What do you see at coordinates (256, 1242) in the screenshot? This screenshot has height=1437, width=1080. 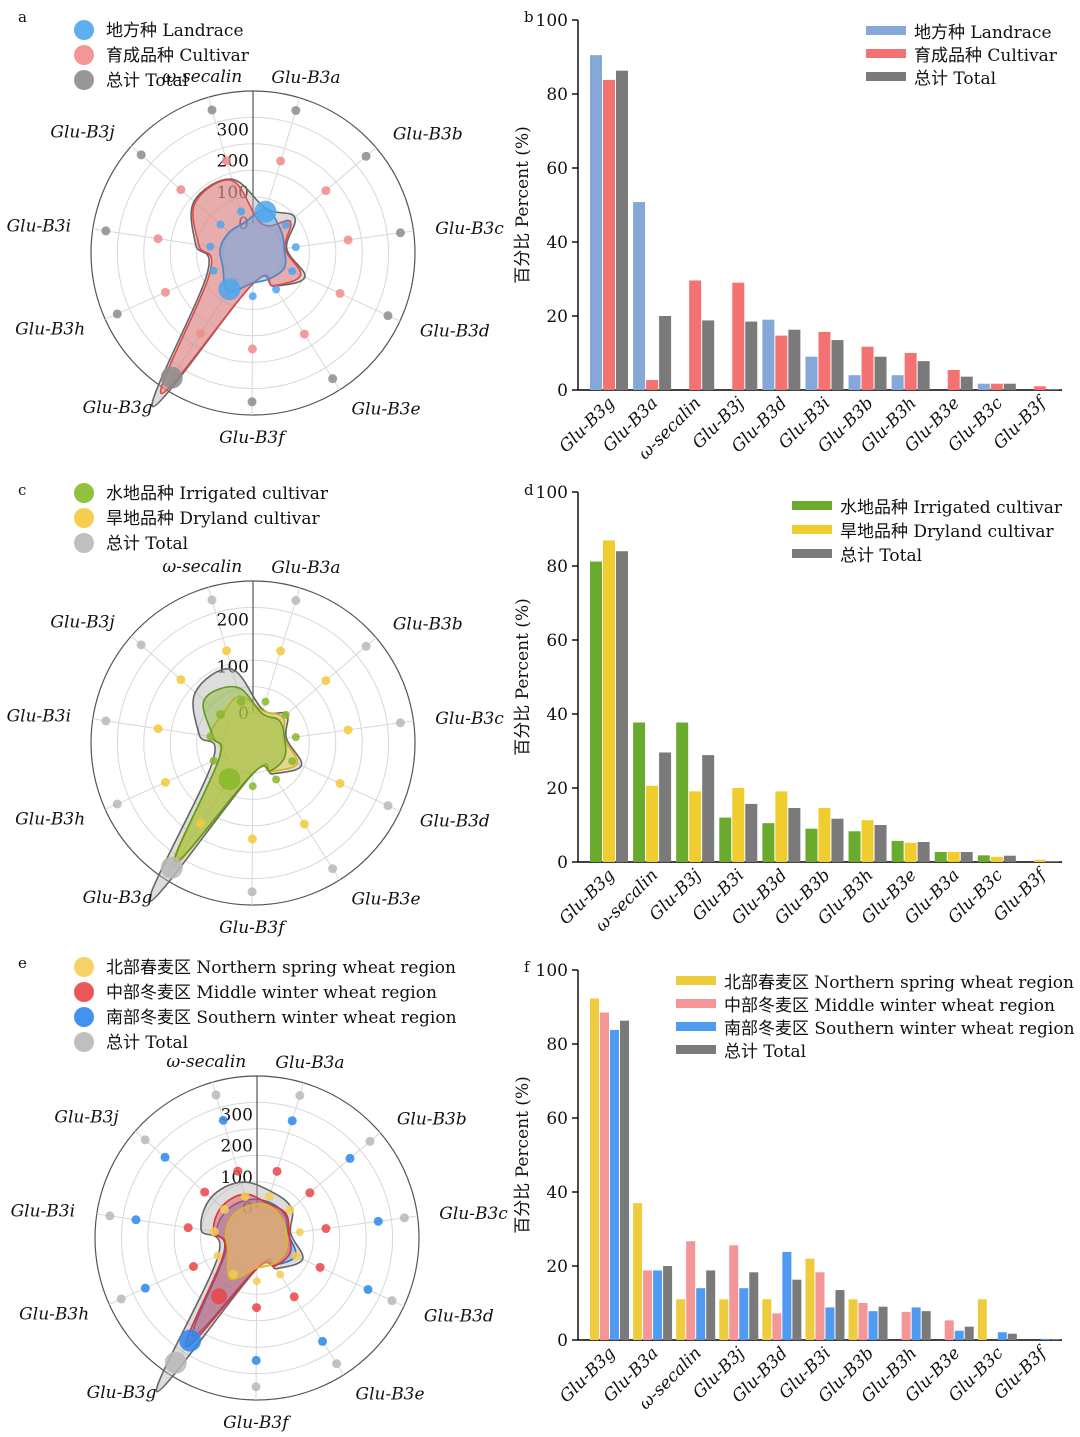 I see `radar-area` at bounding box center [256, 1242].